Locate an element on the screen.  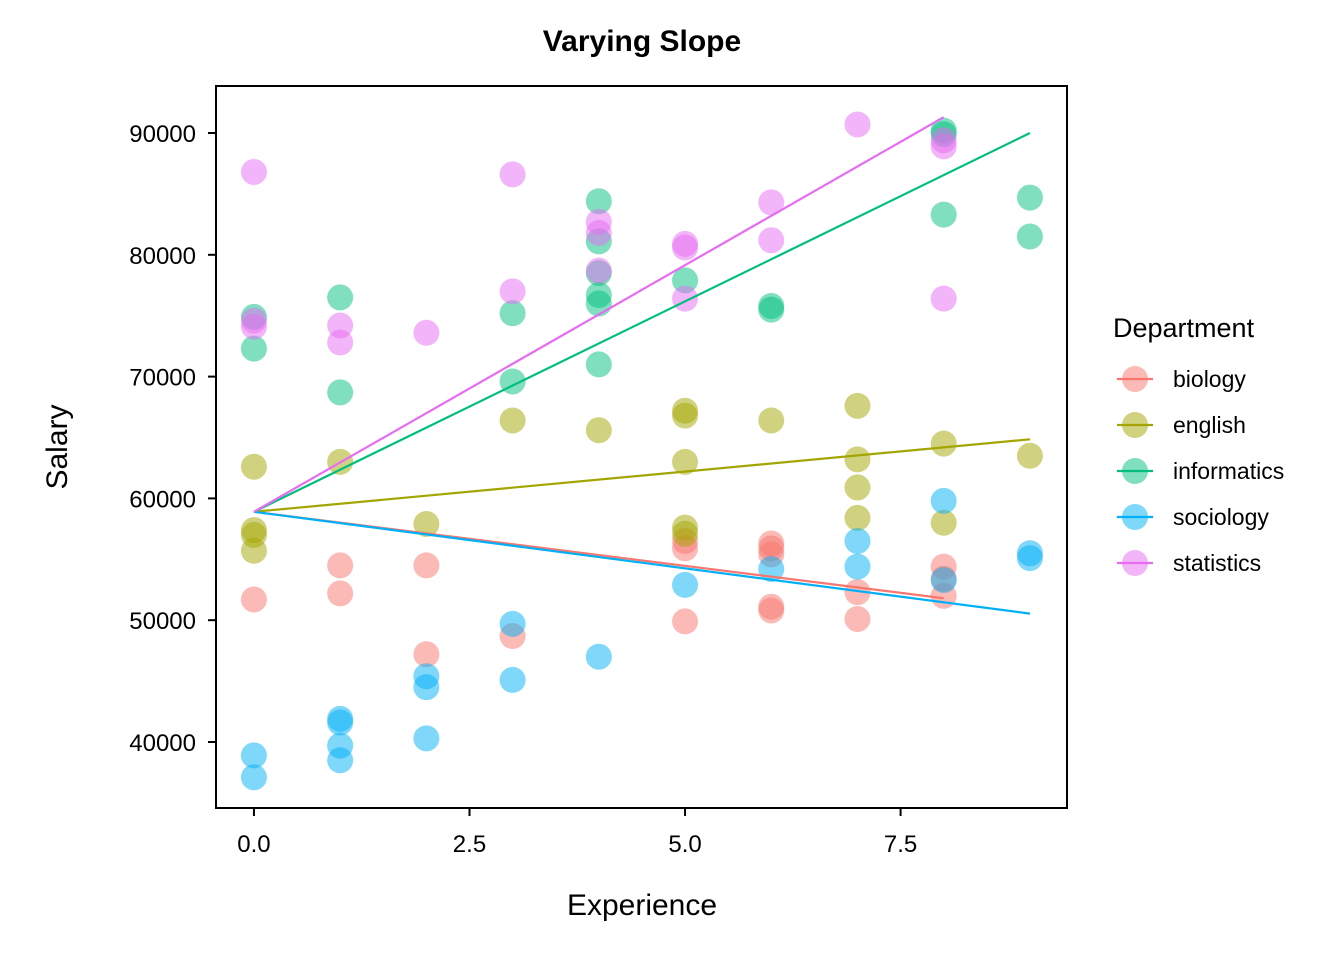
legend-item-biology: biology is located at coordinates (1181, 379).